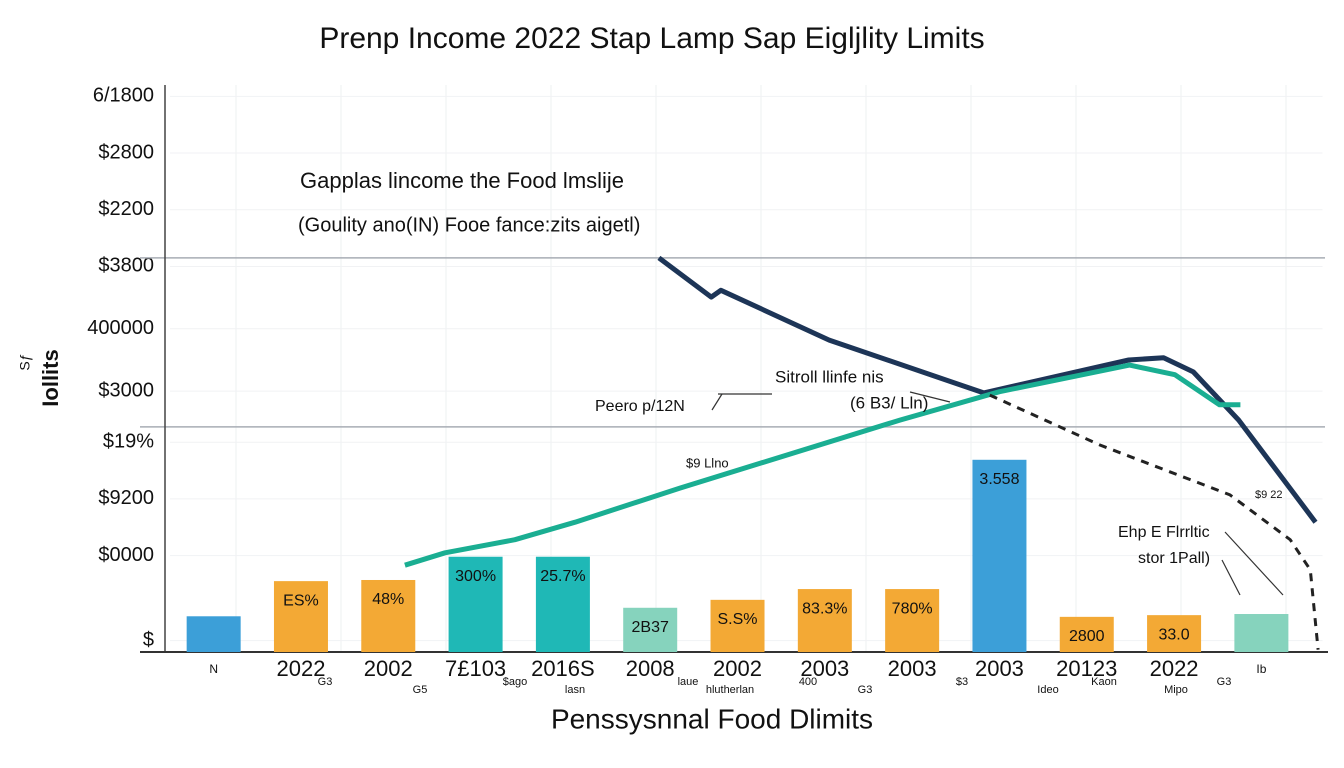 This screenshot has width=1344, height=768. What do you see at coordinates (575, 690) in the screenshot?
I see `x-note: lasn` at bounding box center [575, 690].